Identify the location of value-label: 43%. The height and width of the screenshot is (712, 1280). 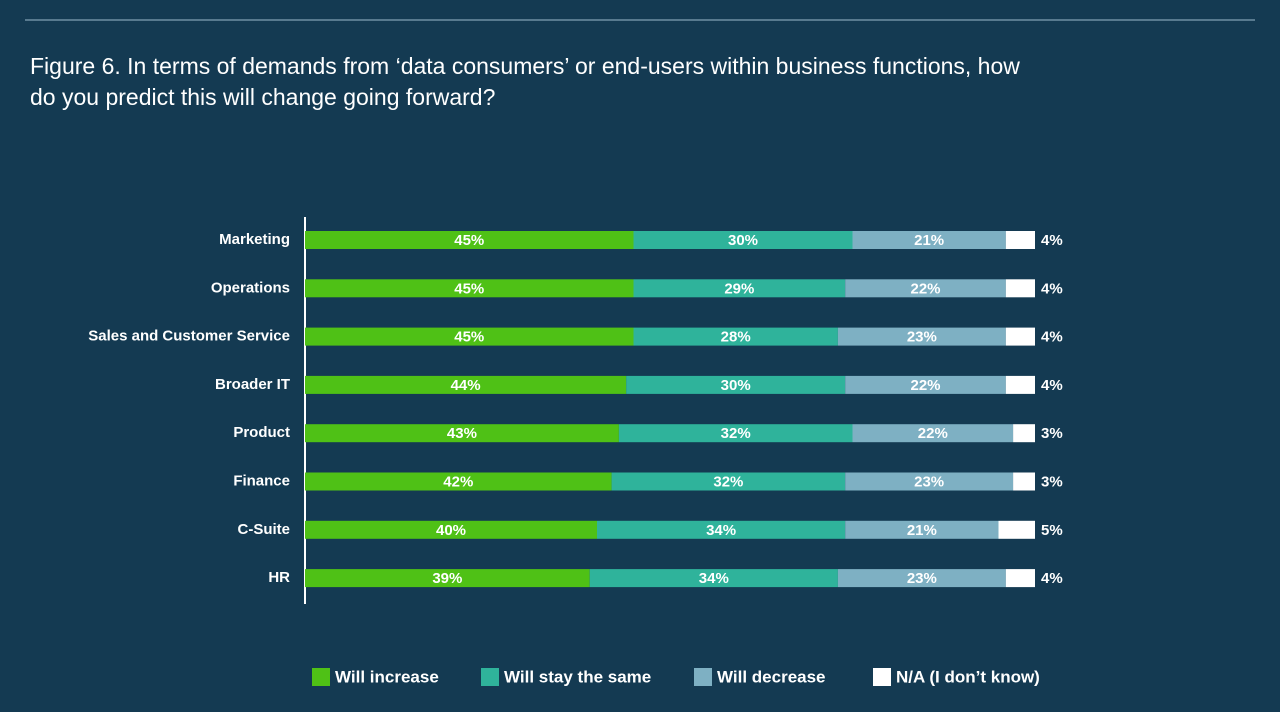
(462, 433).